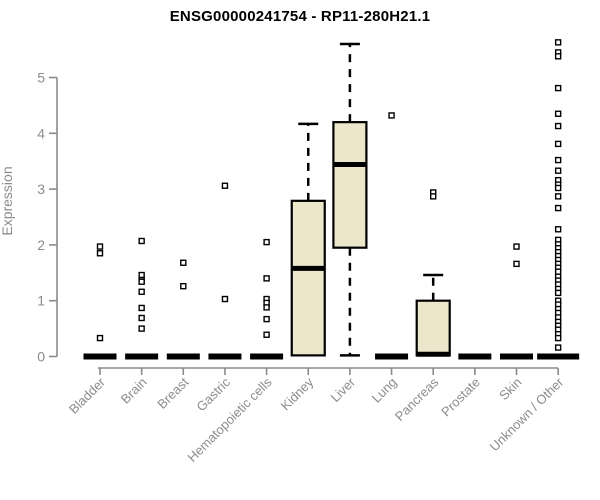 This screenshot has height=500, width=600. What do you see at coordinates (510, 389) in the screenshot?
I see `x-tick-label: Skin` at bounding box center [510, 389].